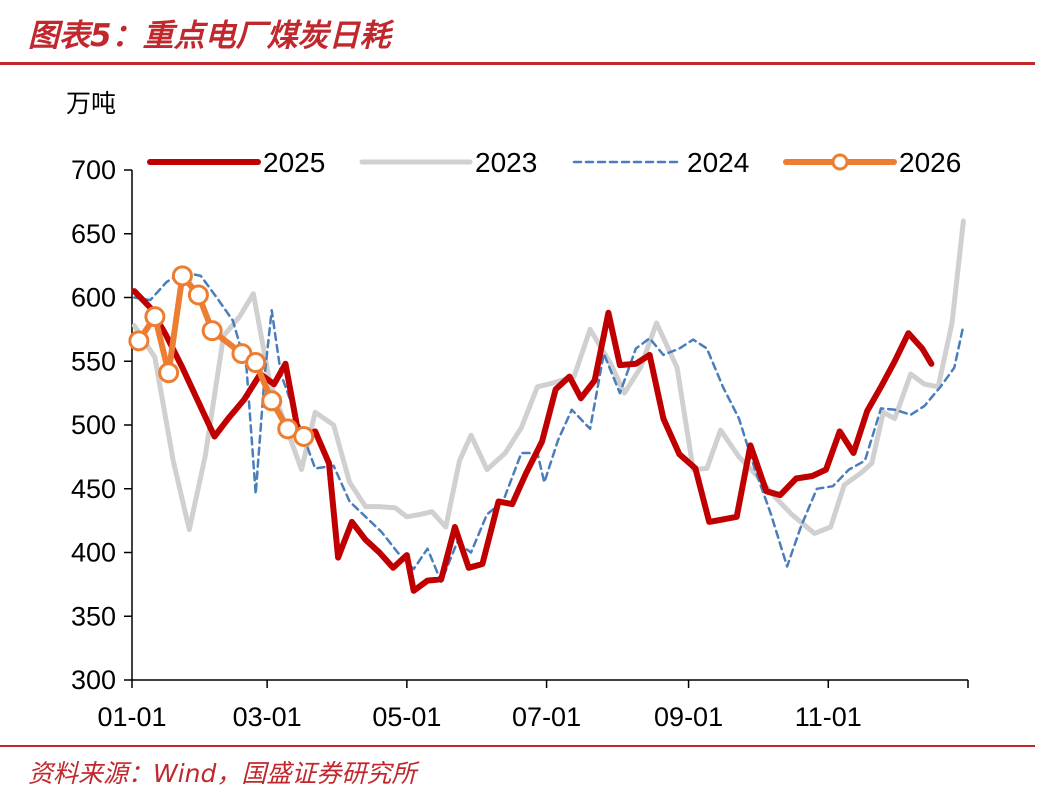  What do you see at coordinates (93, 680) in the screenshot?
I see `y-tick-label: 300` at bounding box center [93, 680].